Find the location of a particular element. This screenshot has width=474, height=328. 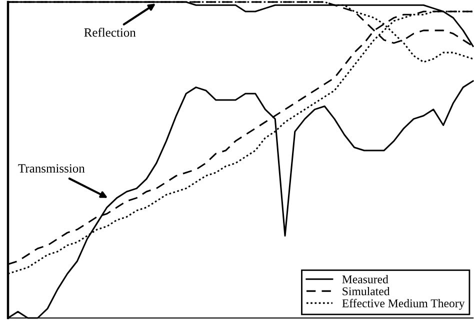

legend-label: Simulated is located at coordinates (366, 291).